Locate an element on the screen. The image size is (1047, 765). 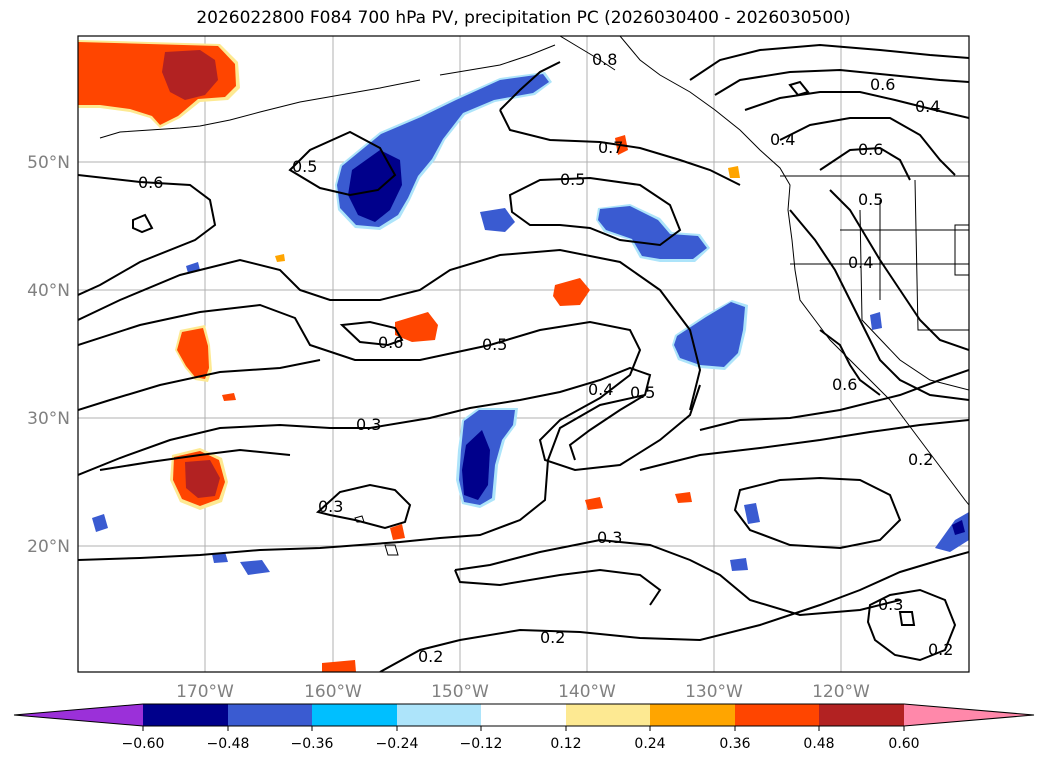
lat-label-20n: 20°N is located at coordinates (48, 547).